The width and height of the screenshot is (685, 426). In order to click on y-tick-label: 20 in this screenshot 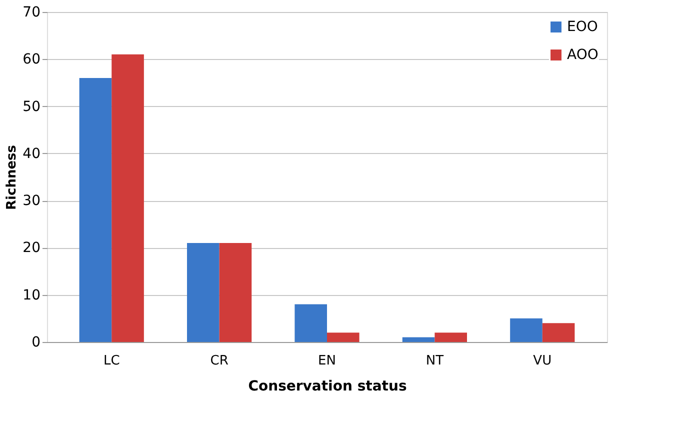, I will do `click(31, 248)`.